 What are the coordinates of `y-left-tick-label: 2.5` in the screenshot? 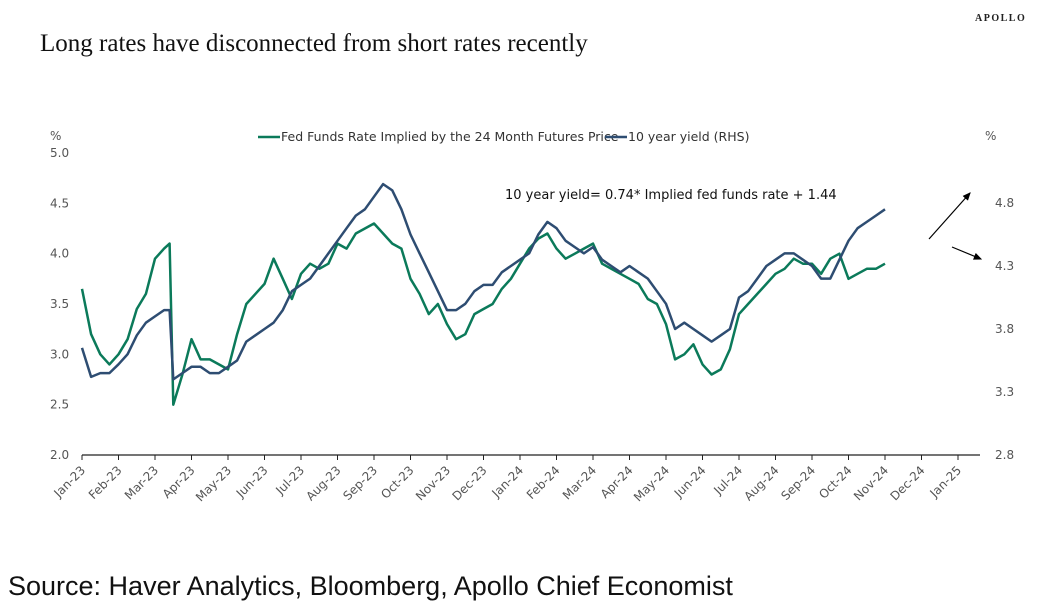 It's located at (59, 405).